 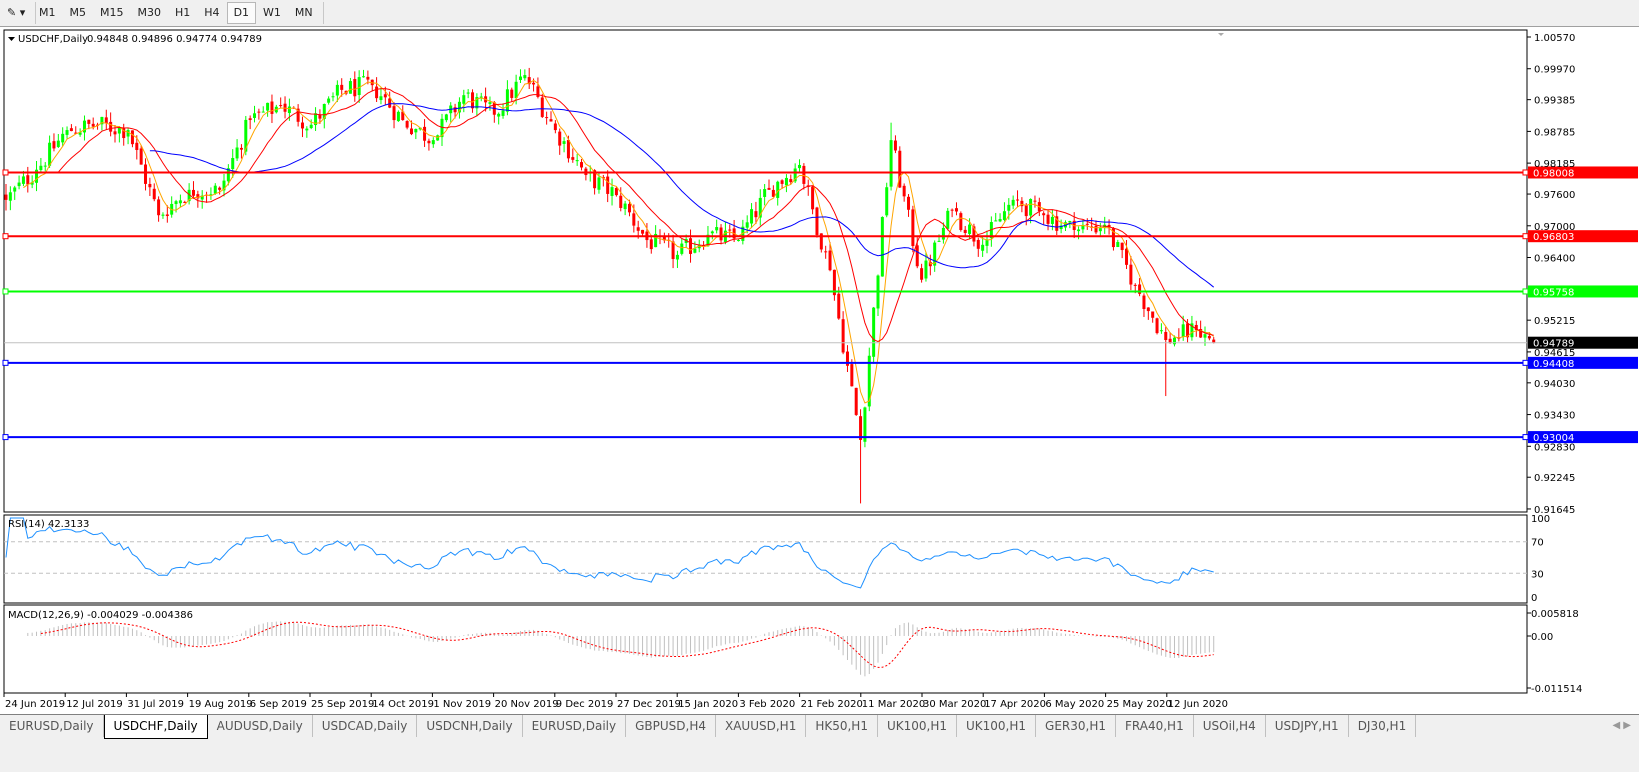 I want to click on chart-shift-marker-icon, so click(x=1221, y=34).